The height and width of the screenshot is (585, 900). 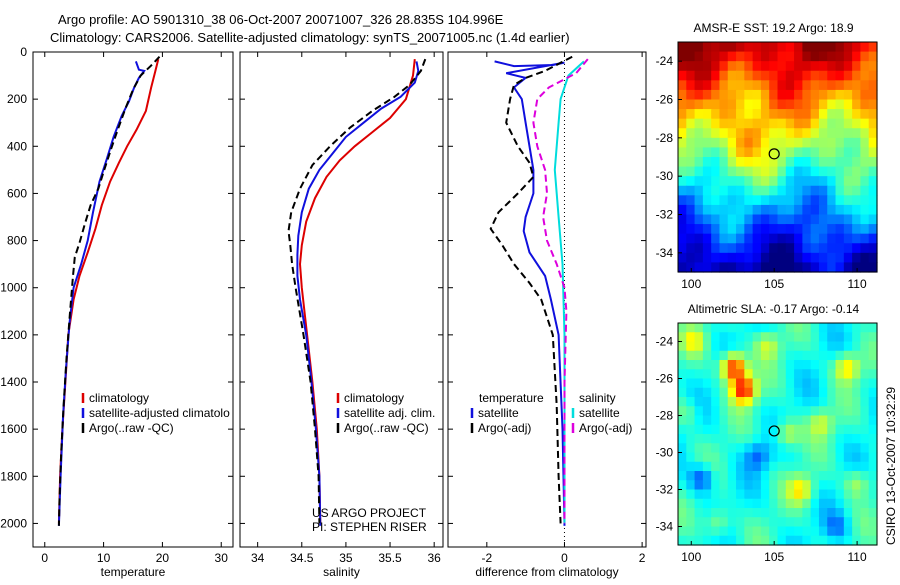 What do you see at coordinates (119, 398) in the screenshot?
I see `legend-label: climatology` at bounding box center [119, 398].